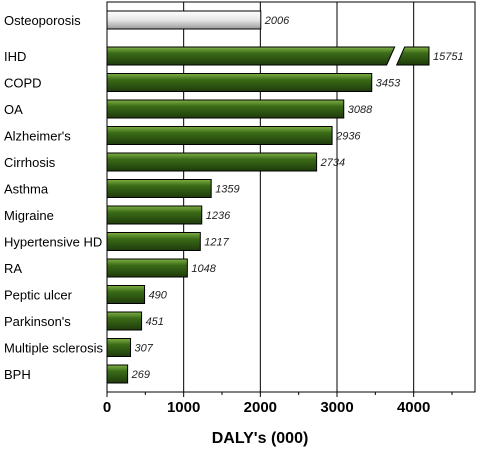 This screenshot has width=478, height=450. Describe the element at coordinates (388, 84) in the screenshot. I see `value-label: 3453` at that location.